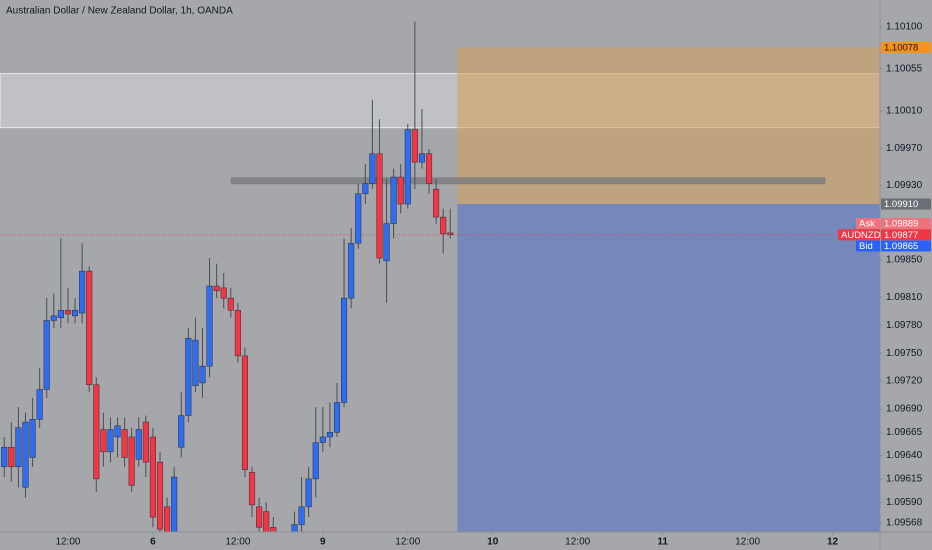  What do you see at coordinates (904, 325) in the screenshot?
I see `y-tick-label: 1.09780` at bounding box center [904, 325].